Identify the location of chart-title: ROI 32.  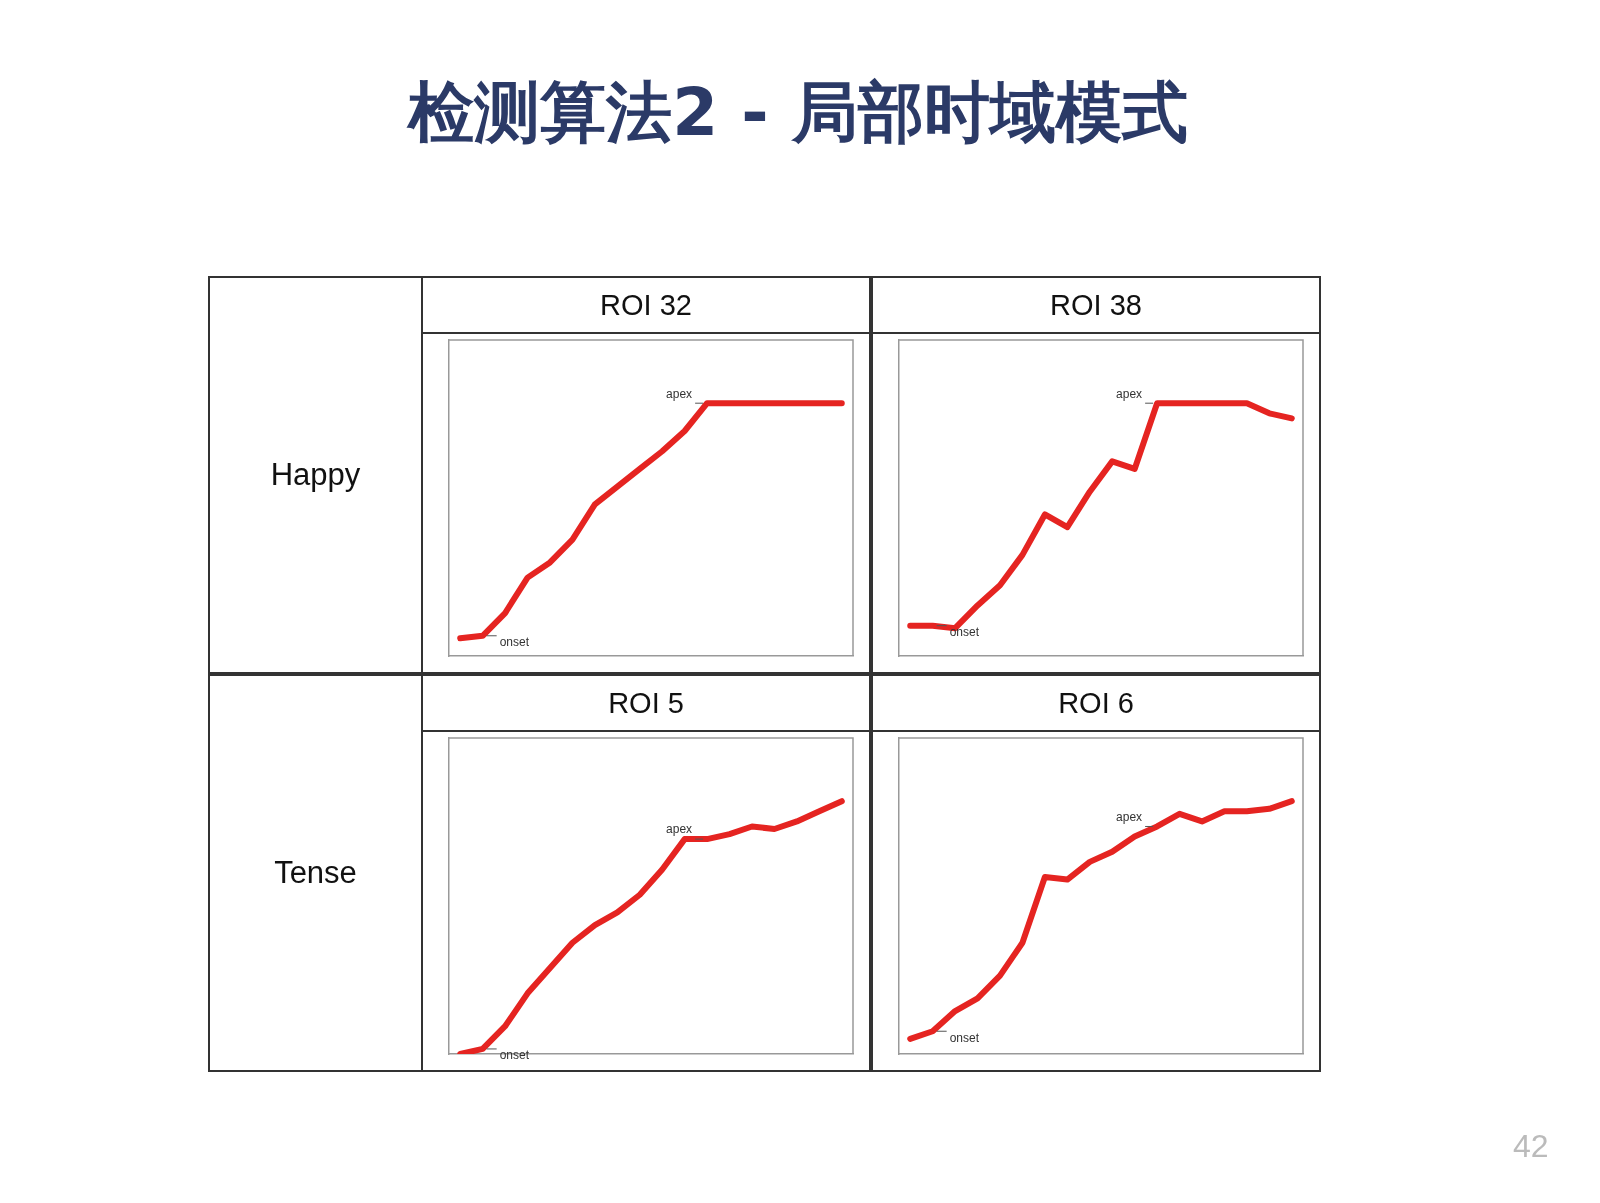
(646, 305).